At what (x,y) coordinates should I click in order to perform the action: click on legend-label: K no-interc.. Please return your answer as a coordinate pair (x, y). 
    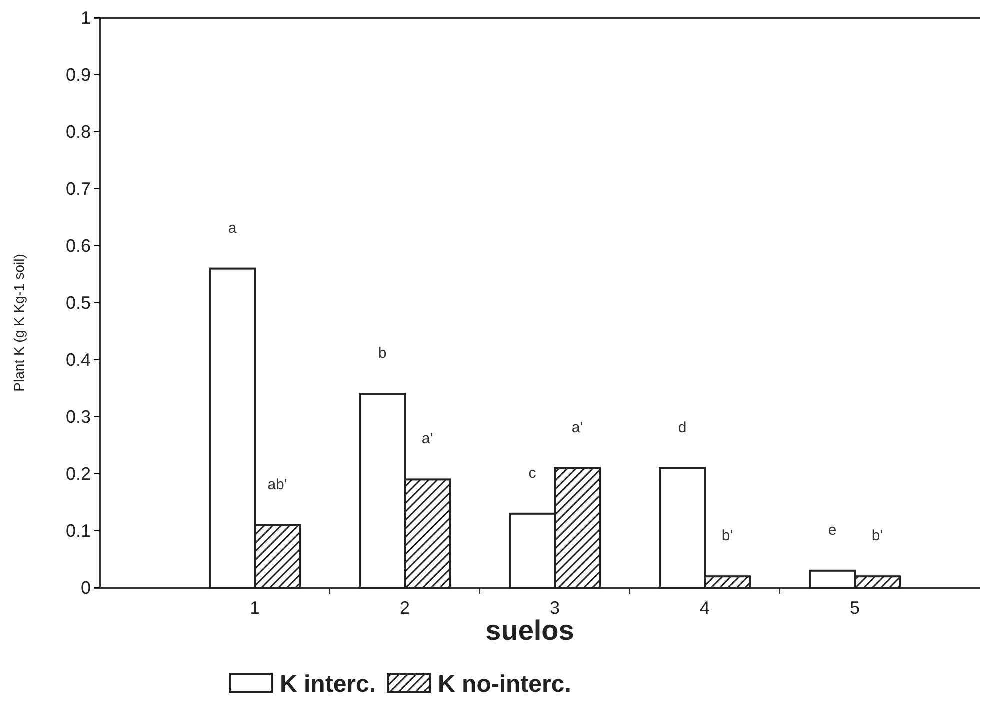
    Looking at the image, I should click on (505, 684).